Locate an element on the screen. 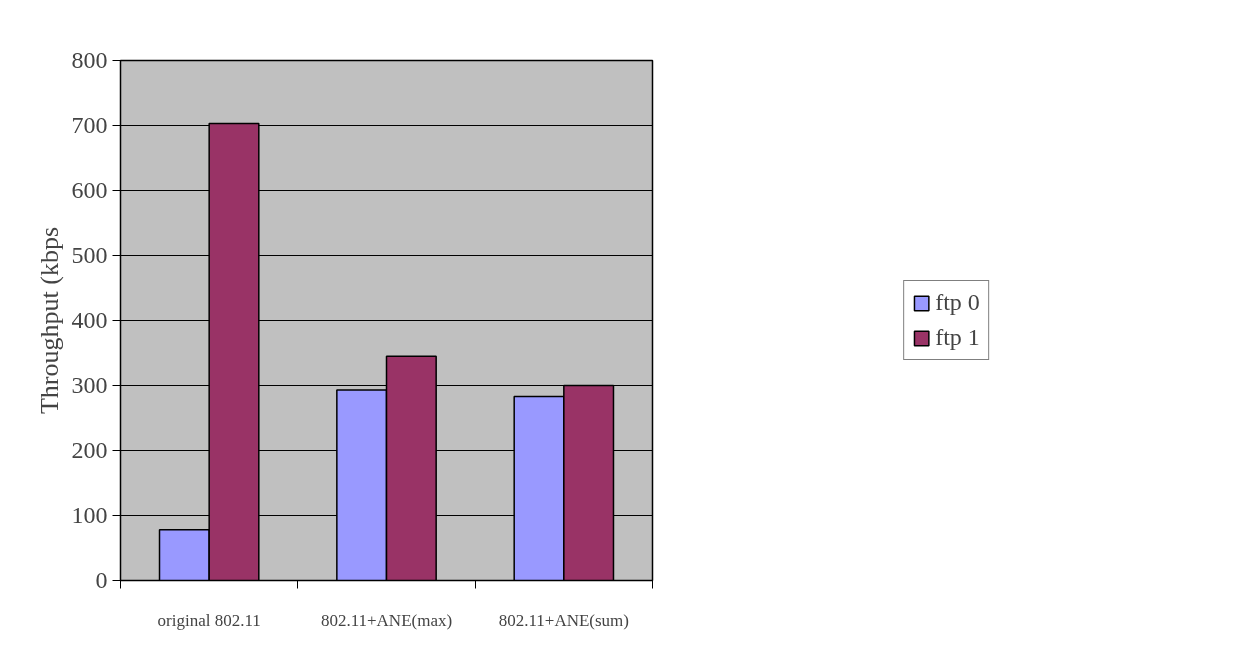  y-tick-label: 0 is located at coordinates (101, 580).